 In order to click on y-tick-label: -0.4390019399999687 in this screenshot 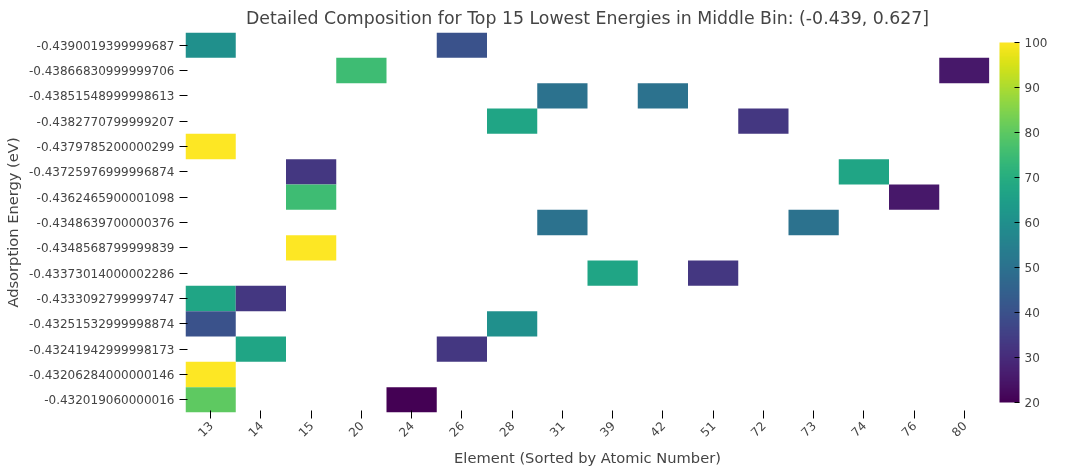, I will do `click(105, 45)`.